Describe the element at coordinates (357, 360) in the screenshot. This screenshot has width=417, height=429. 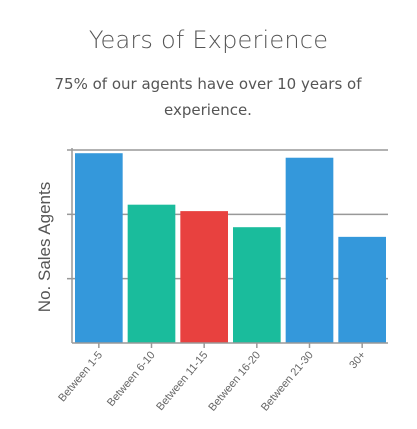
I see `x-tick-label: 30+` at that location.